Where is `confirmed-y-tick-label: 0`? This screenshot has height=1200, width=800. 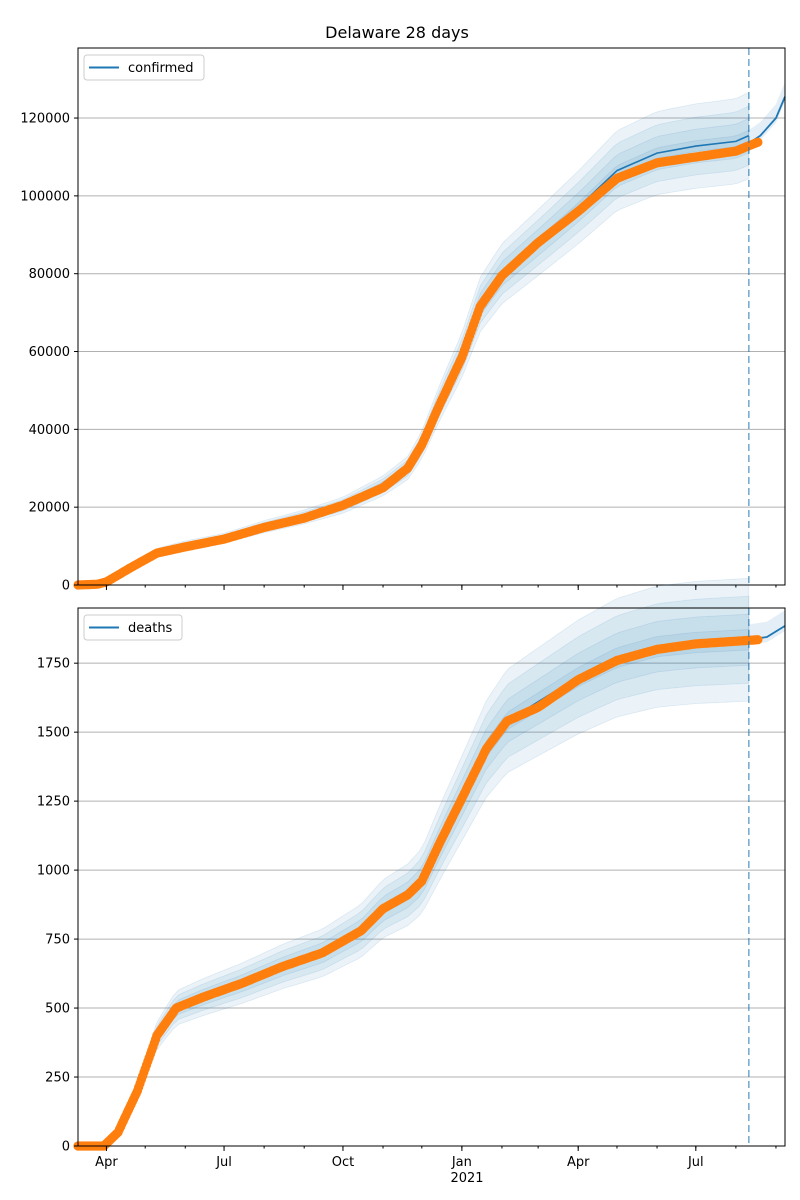
confirmed-y-tick-label: 0 is located at coordinates (66, 586).